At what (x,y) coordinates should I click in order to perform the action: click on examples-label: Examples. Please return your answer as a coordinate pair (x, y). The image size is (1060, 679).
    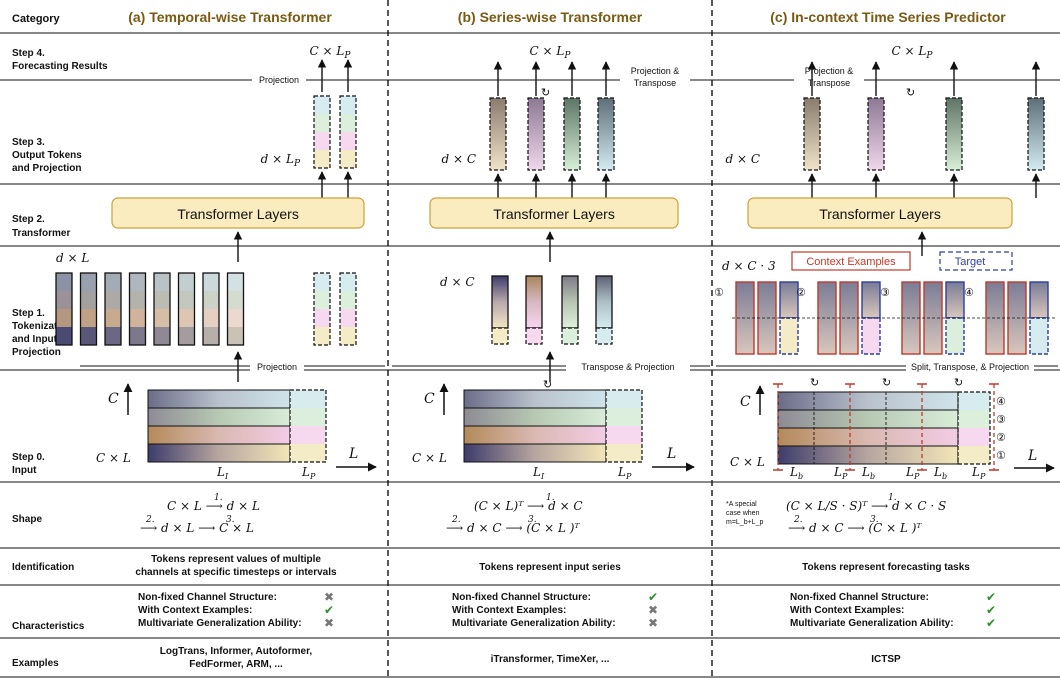
    Looking at the image, I should click on (35, 663).